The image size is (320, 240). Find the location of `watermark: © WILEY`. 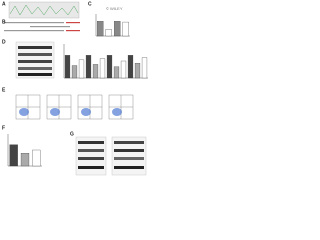

watermark: © WILEY is located at coordinates (114, 8).